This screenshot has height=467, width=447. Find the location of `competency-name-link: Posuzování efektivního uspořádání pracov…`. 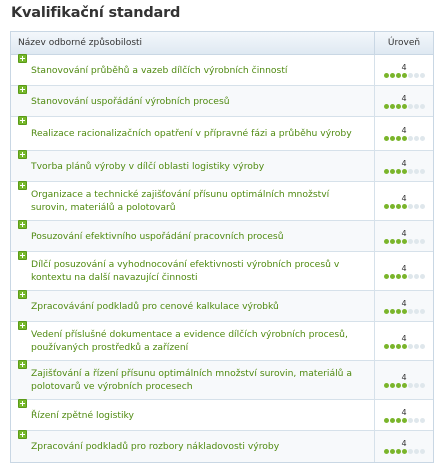

competency-name-link: Posuzování efektivního uspořádání pracov… is located at coordinates (157, 236).